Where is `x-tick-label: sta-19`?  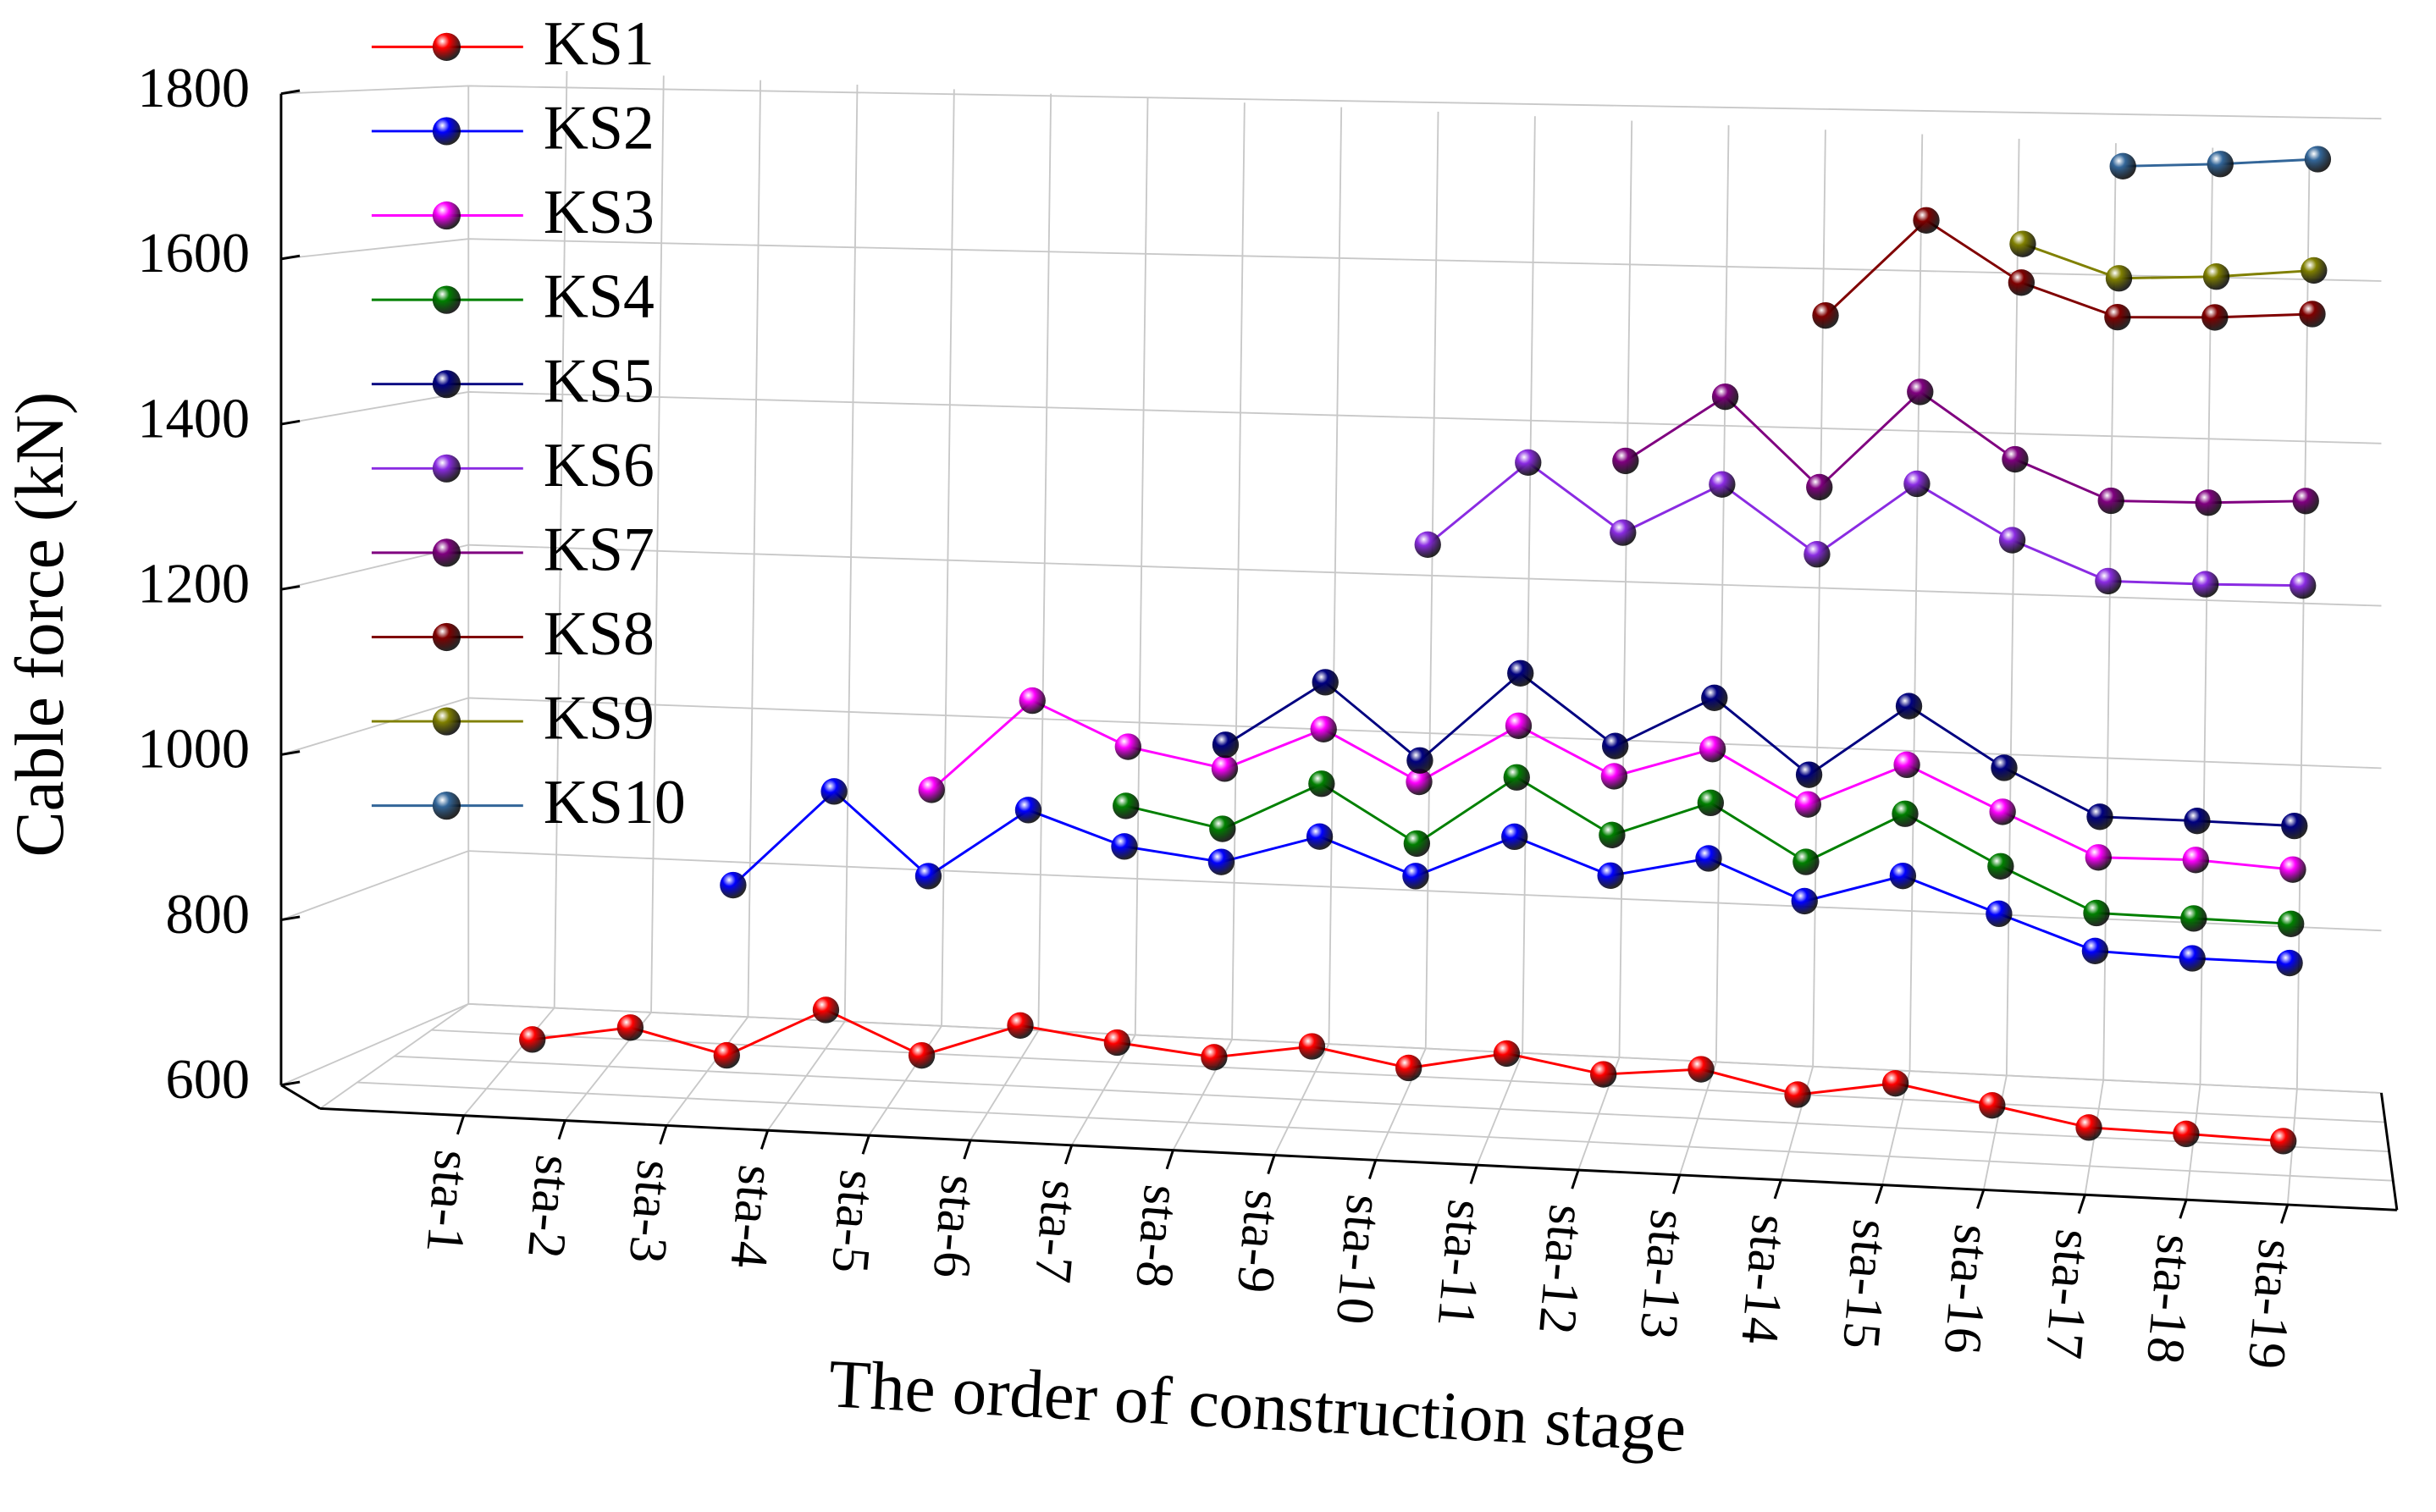 x-tick-label: sta-19 is located at coordinates (2272, 1304).